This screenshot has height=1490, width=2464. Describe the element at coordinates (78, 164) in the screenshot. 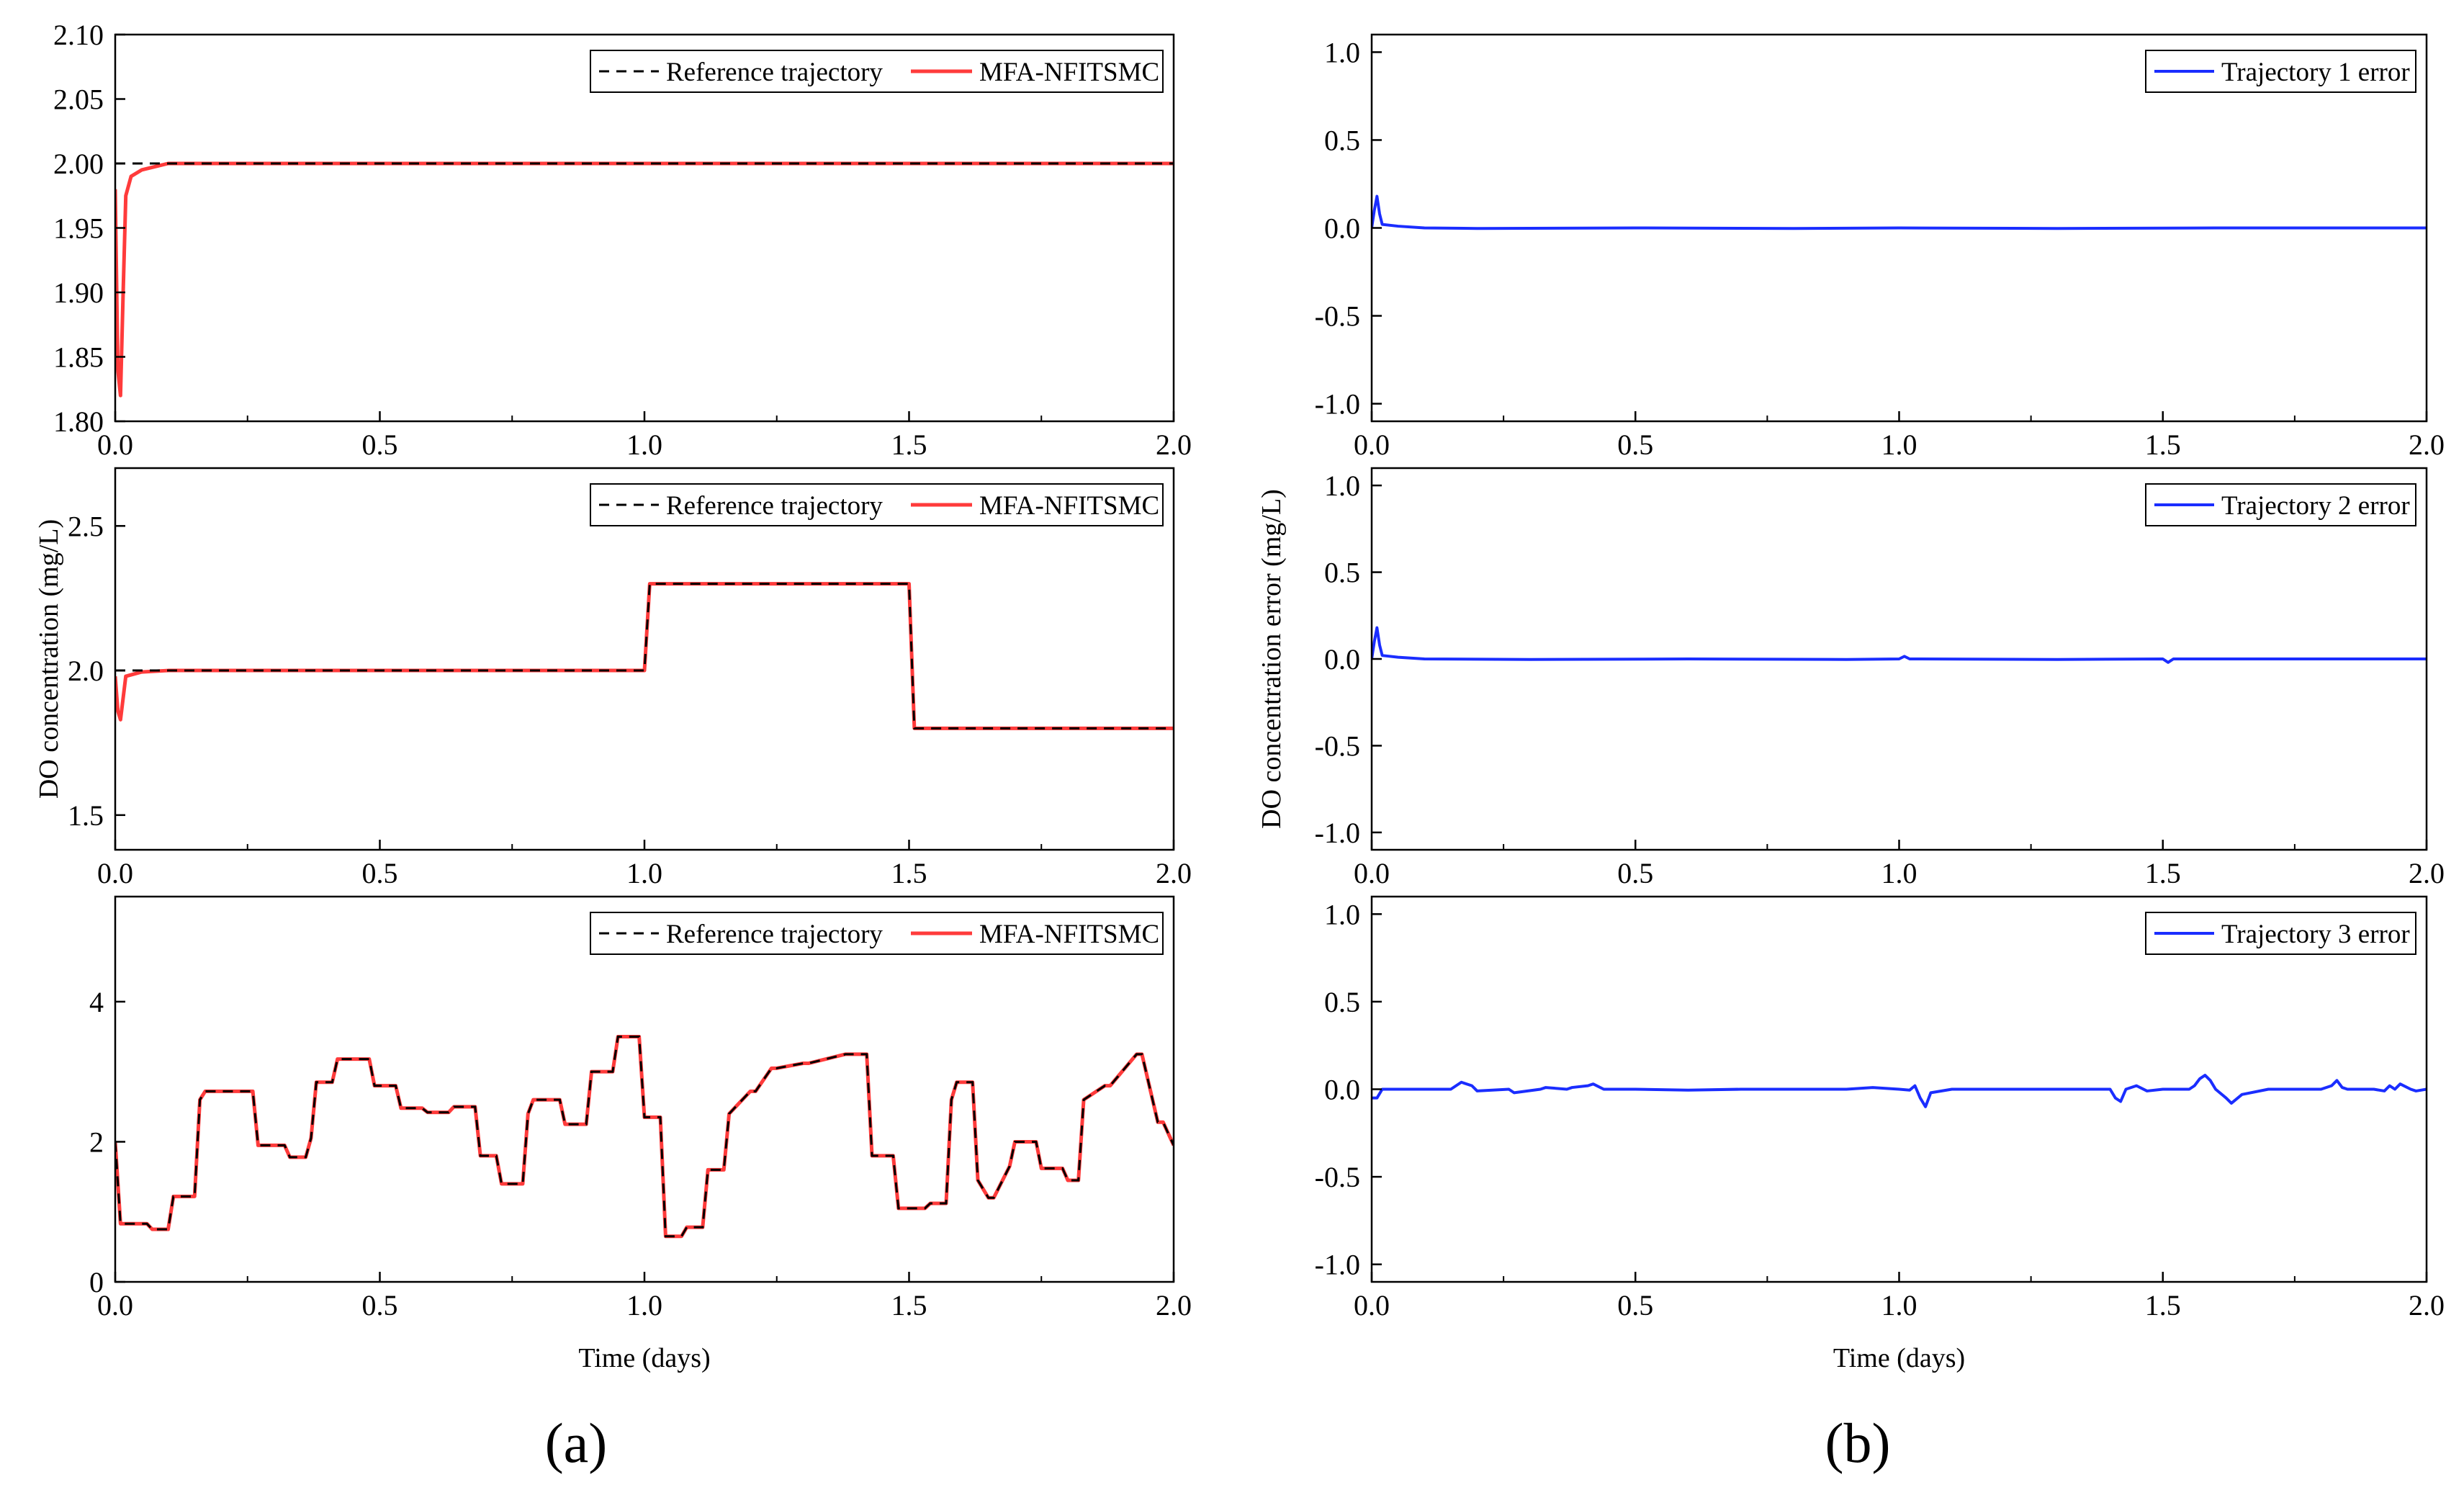

I see `y-tick-label: 2.00` at that location.